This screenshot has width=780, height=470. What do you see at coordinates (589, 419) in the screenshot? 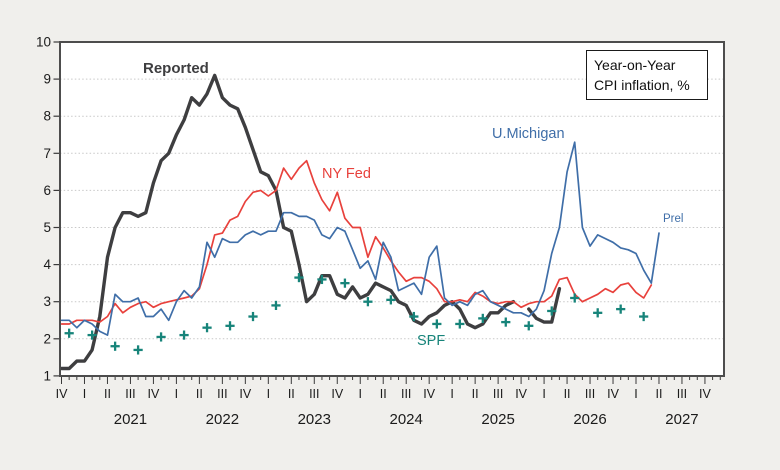
I see `year-label: 2026` at bounding box center [589, 419].